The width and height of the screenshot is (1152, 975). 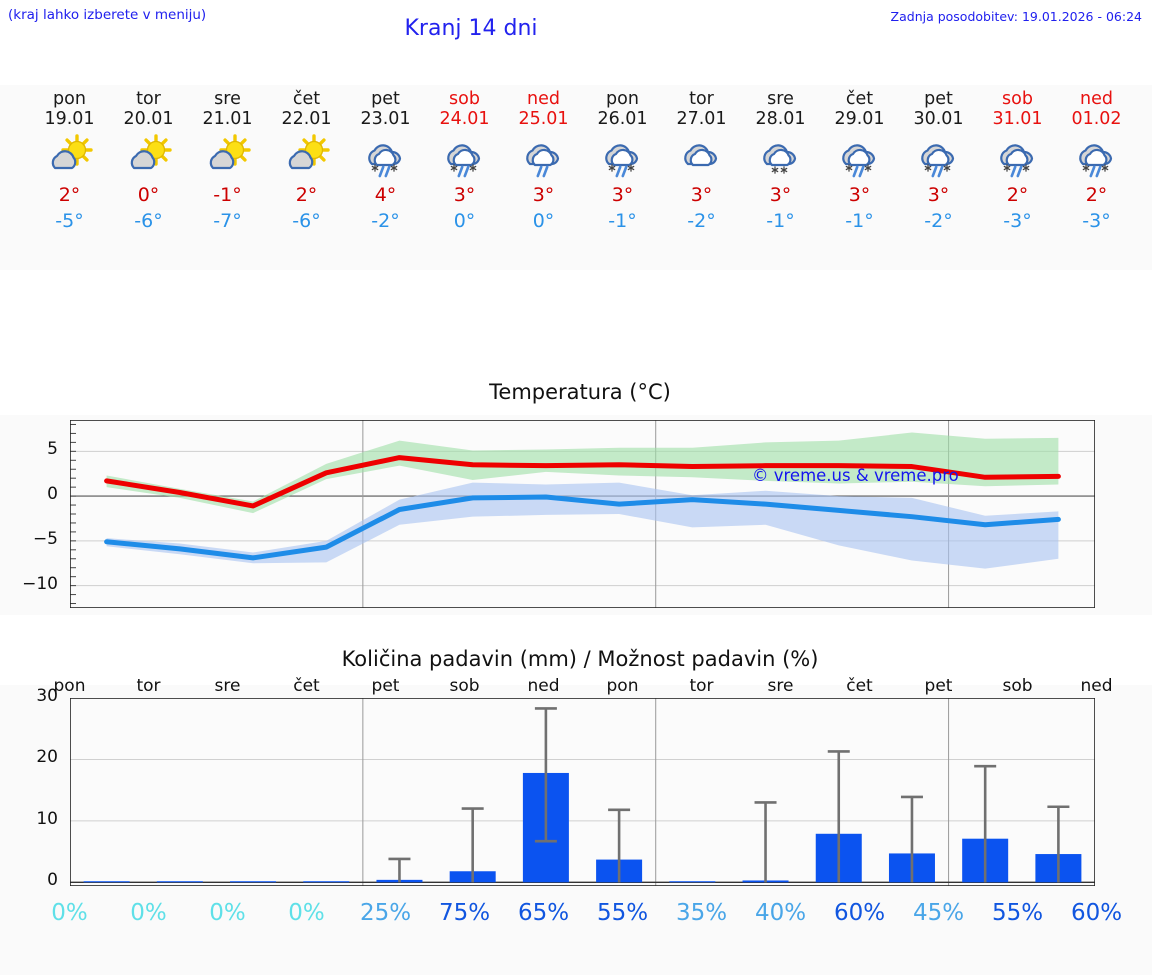 I want to click on day-date-label: 30.01, so click(x=938, y=119).